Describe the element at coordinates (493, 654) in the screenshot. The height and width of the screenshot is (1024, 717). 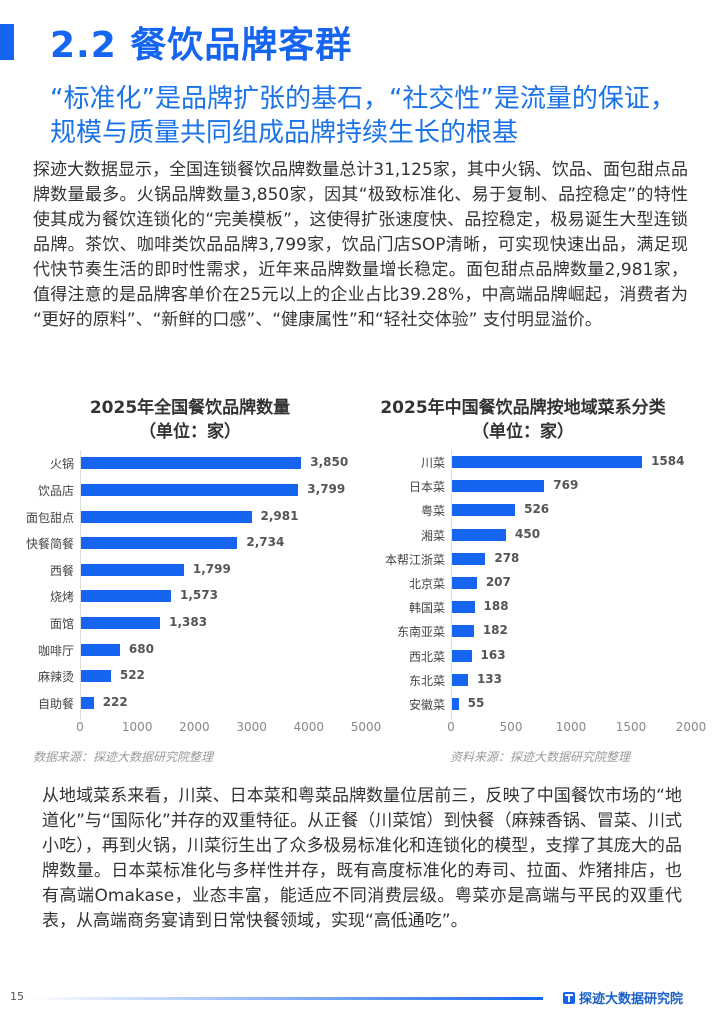
I see `value-label: 163` at that location.